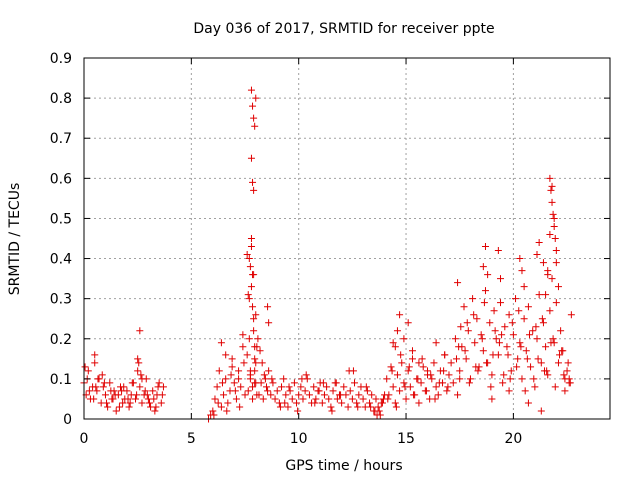 The image size is (640, 480). What do you see at coordinates (84, 439) in the screenshot?
I see `x-tick-label: 0` at bounding box center [84, 439].